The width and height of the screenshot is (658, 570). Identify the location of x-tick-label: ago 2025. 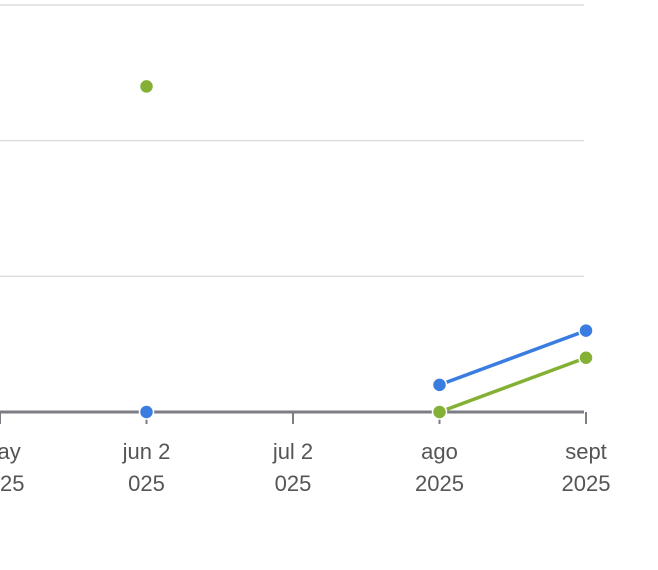
(439, 467).